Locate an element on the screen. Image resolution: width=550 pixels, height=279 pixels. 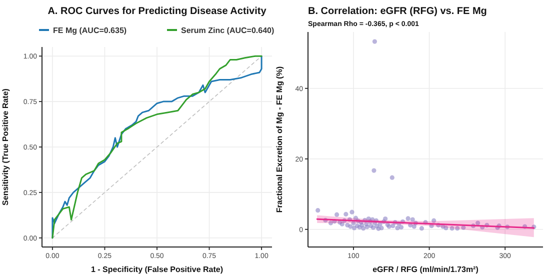
x-axis-title: 1 - Specificity (False Positive Rate) is located at coordinates (157, 269).